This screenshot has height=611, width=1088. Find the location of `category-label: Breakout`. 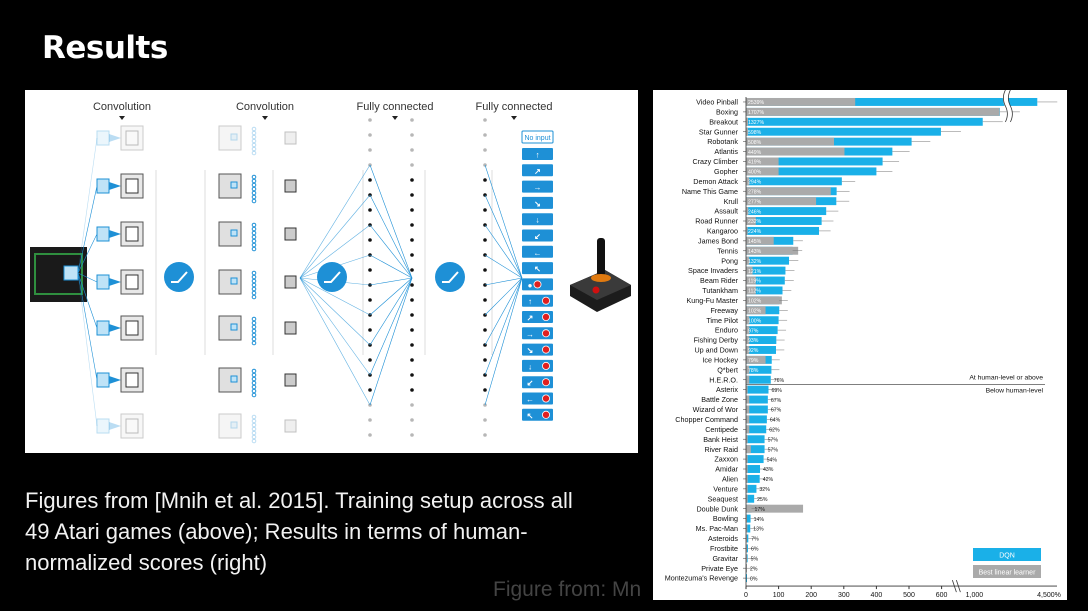

category-label: Breakout is located at coordinates (723, 121).